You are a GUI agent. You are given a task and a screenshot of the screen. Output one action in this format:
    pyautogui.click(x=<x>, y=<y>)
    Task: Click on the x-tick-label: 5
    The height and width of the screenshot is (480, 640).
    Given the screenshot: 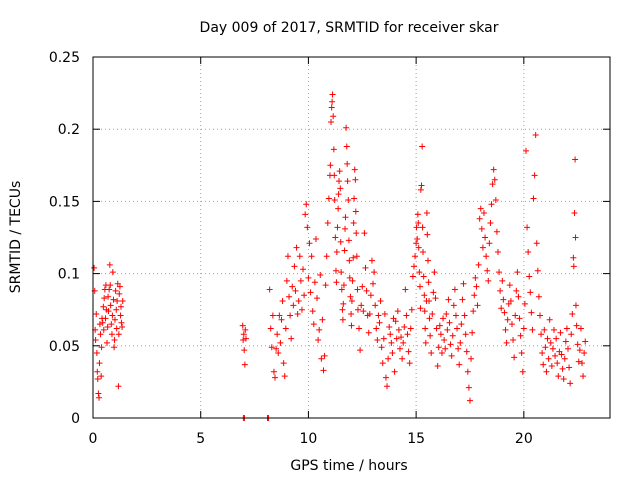 What is the action you would take?
    pyautogui.click(x=200, y=439)
    